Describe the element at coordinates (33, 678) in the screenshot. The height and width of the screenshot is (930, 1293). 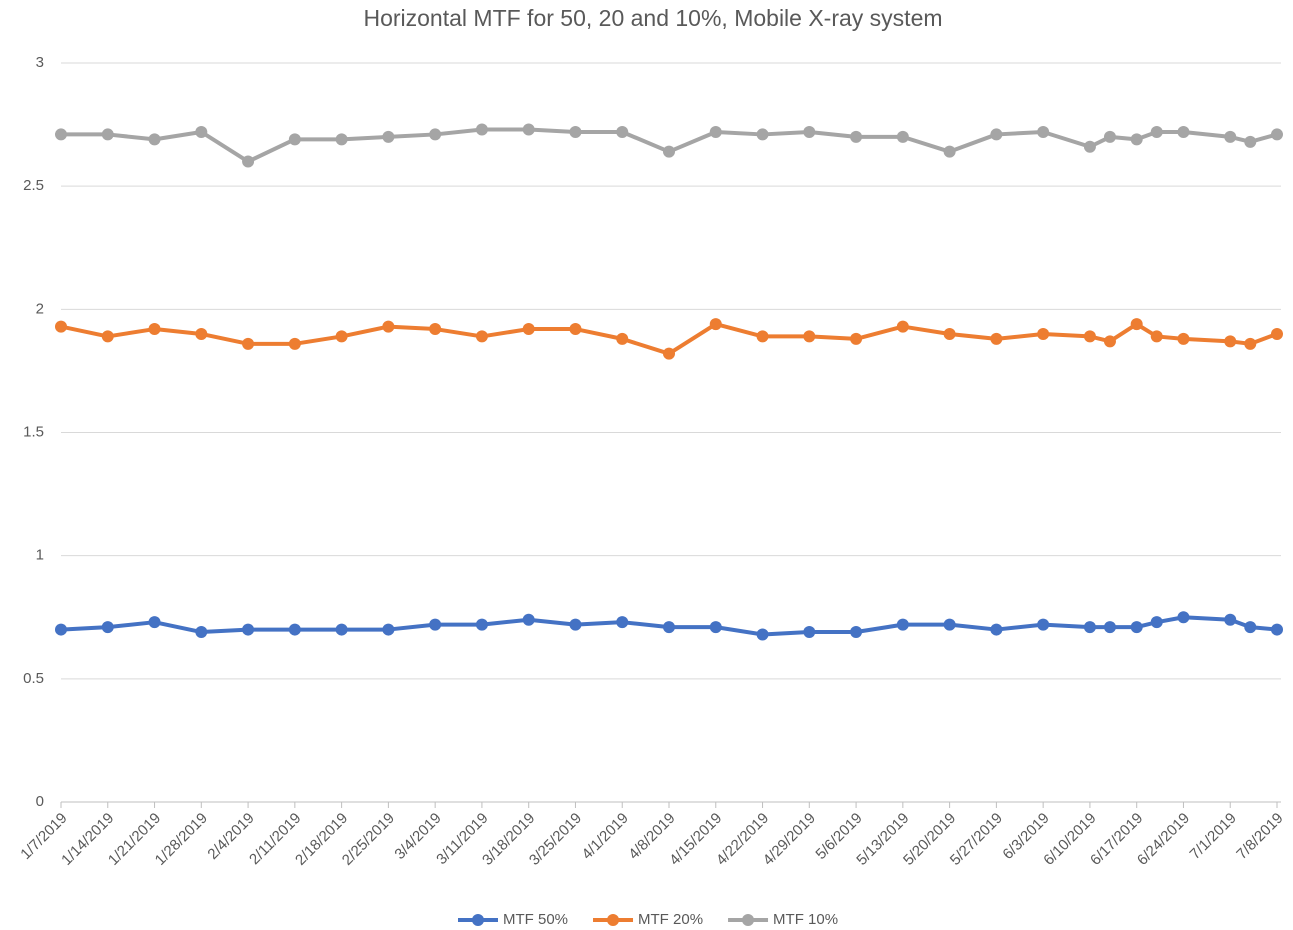
I see `y-tick-label: 0.5` at that location.